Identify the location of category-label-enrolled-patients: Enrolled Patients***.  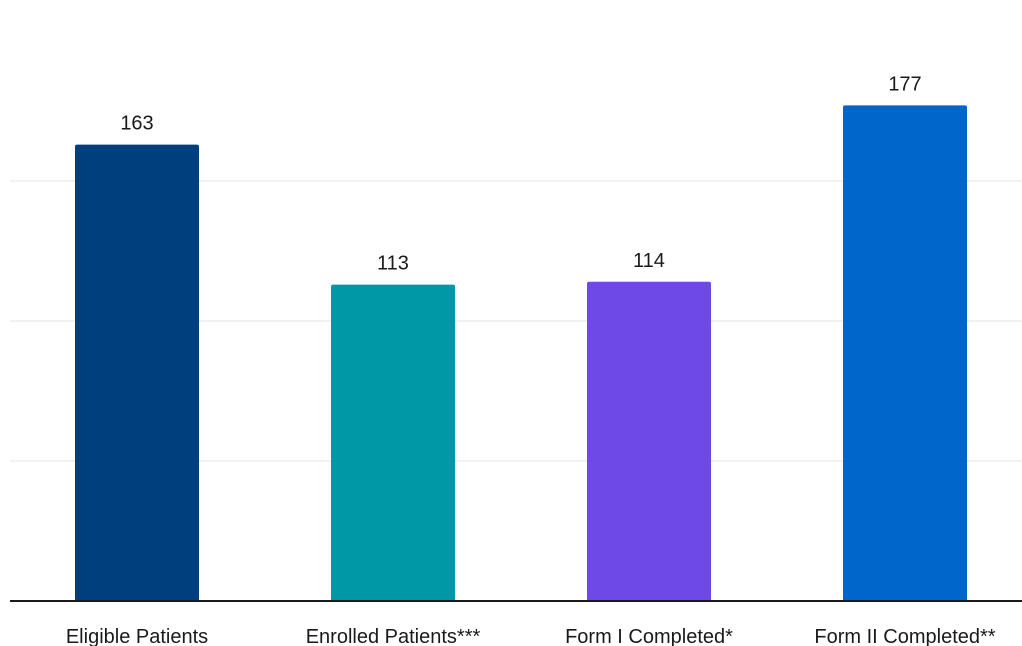
(393, 636).